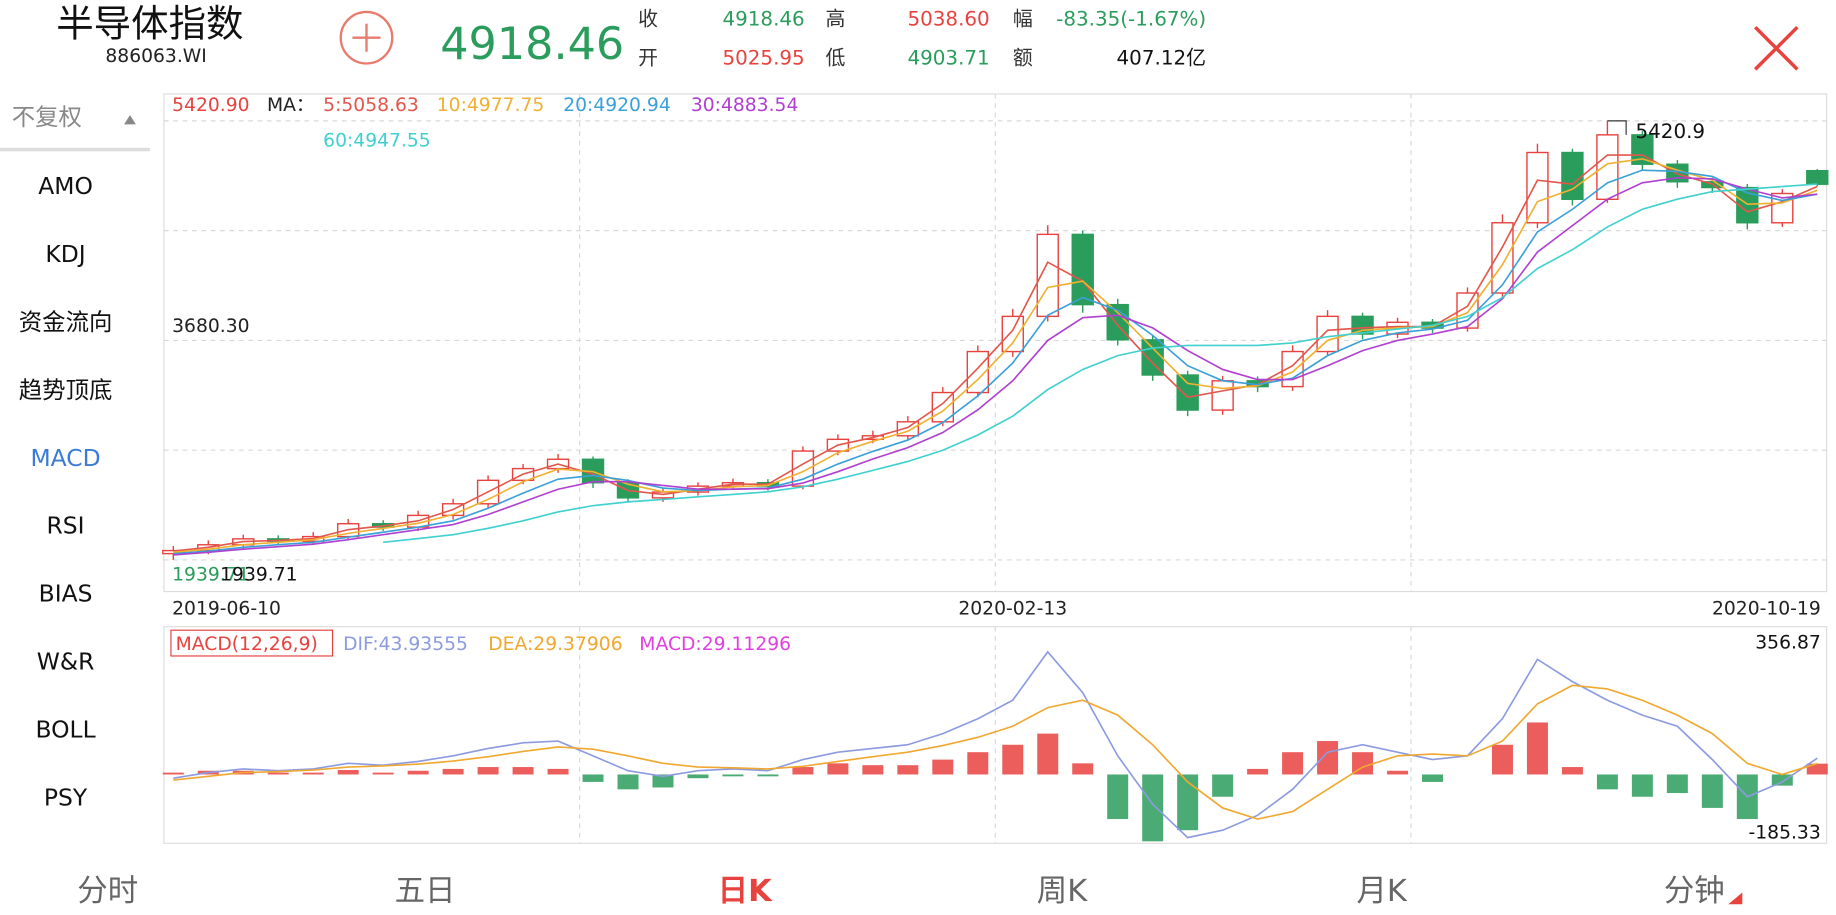  I want to click on y-tick-label: 356.87, so click(1788, 643).